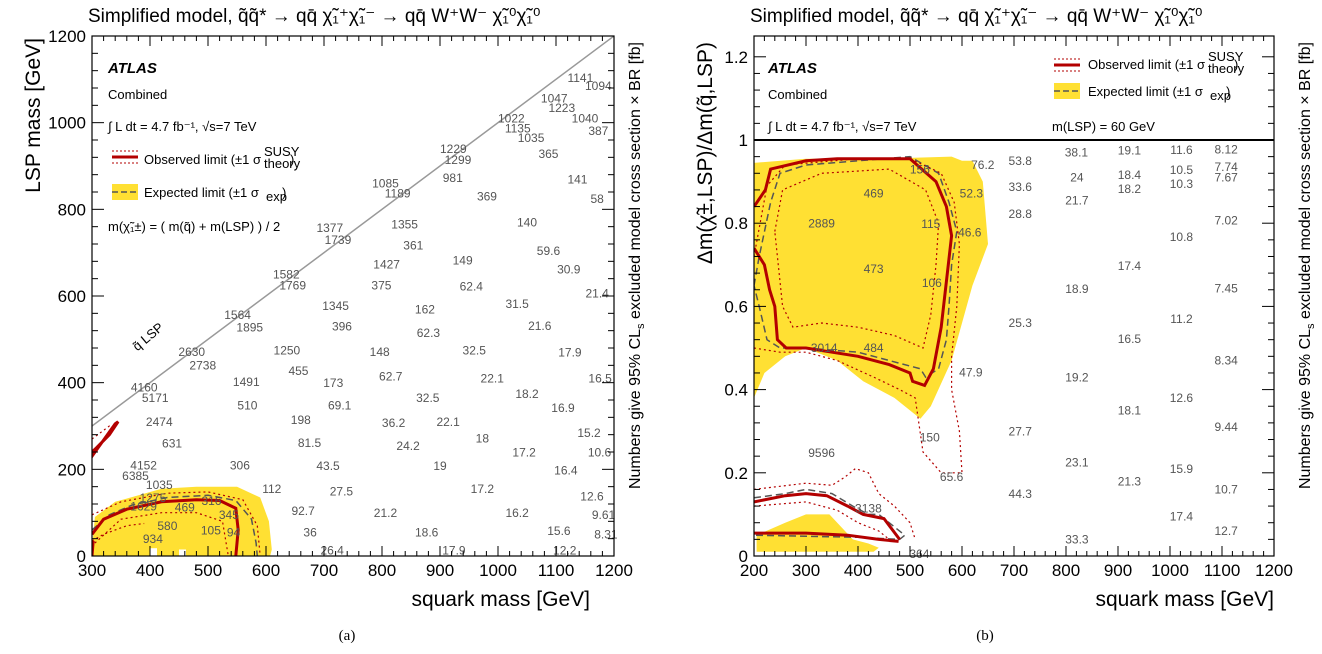 This screenshot has height=654, width=1322. What do you see at coordinates (1130, 189) in the screenshot?
I see `data-label: 18.2` at bounding box center [1130, 189].